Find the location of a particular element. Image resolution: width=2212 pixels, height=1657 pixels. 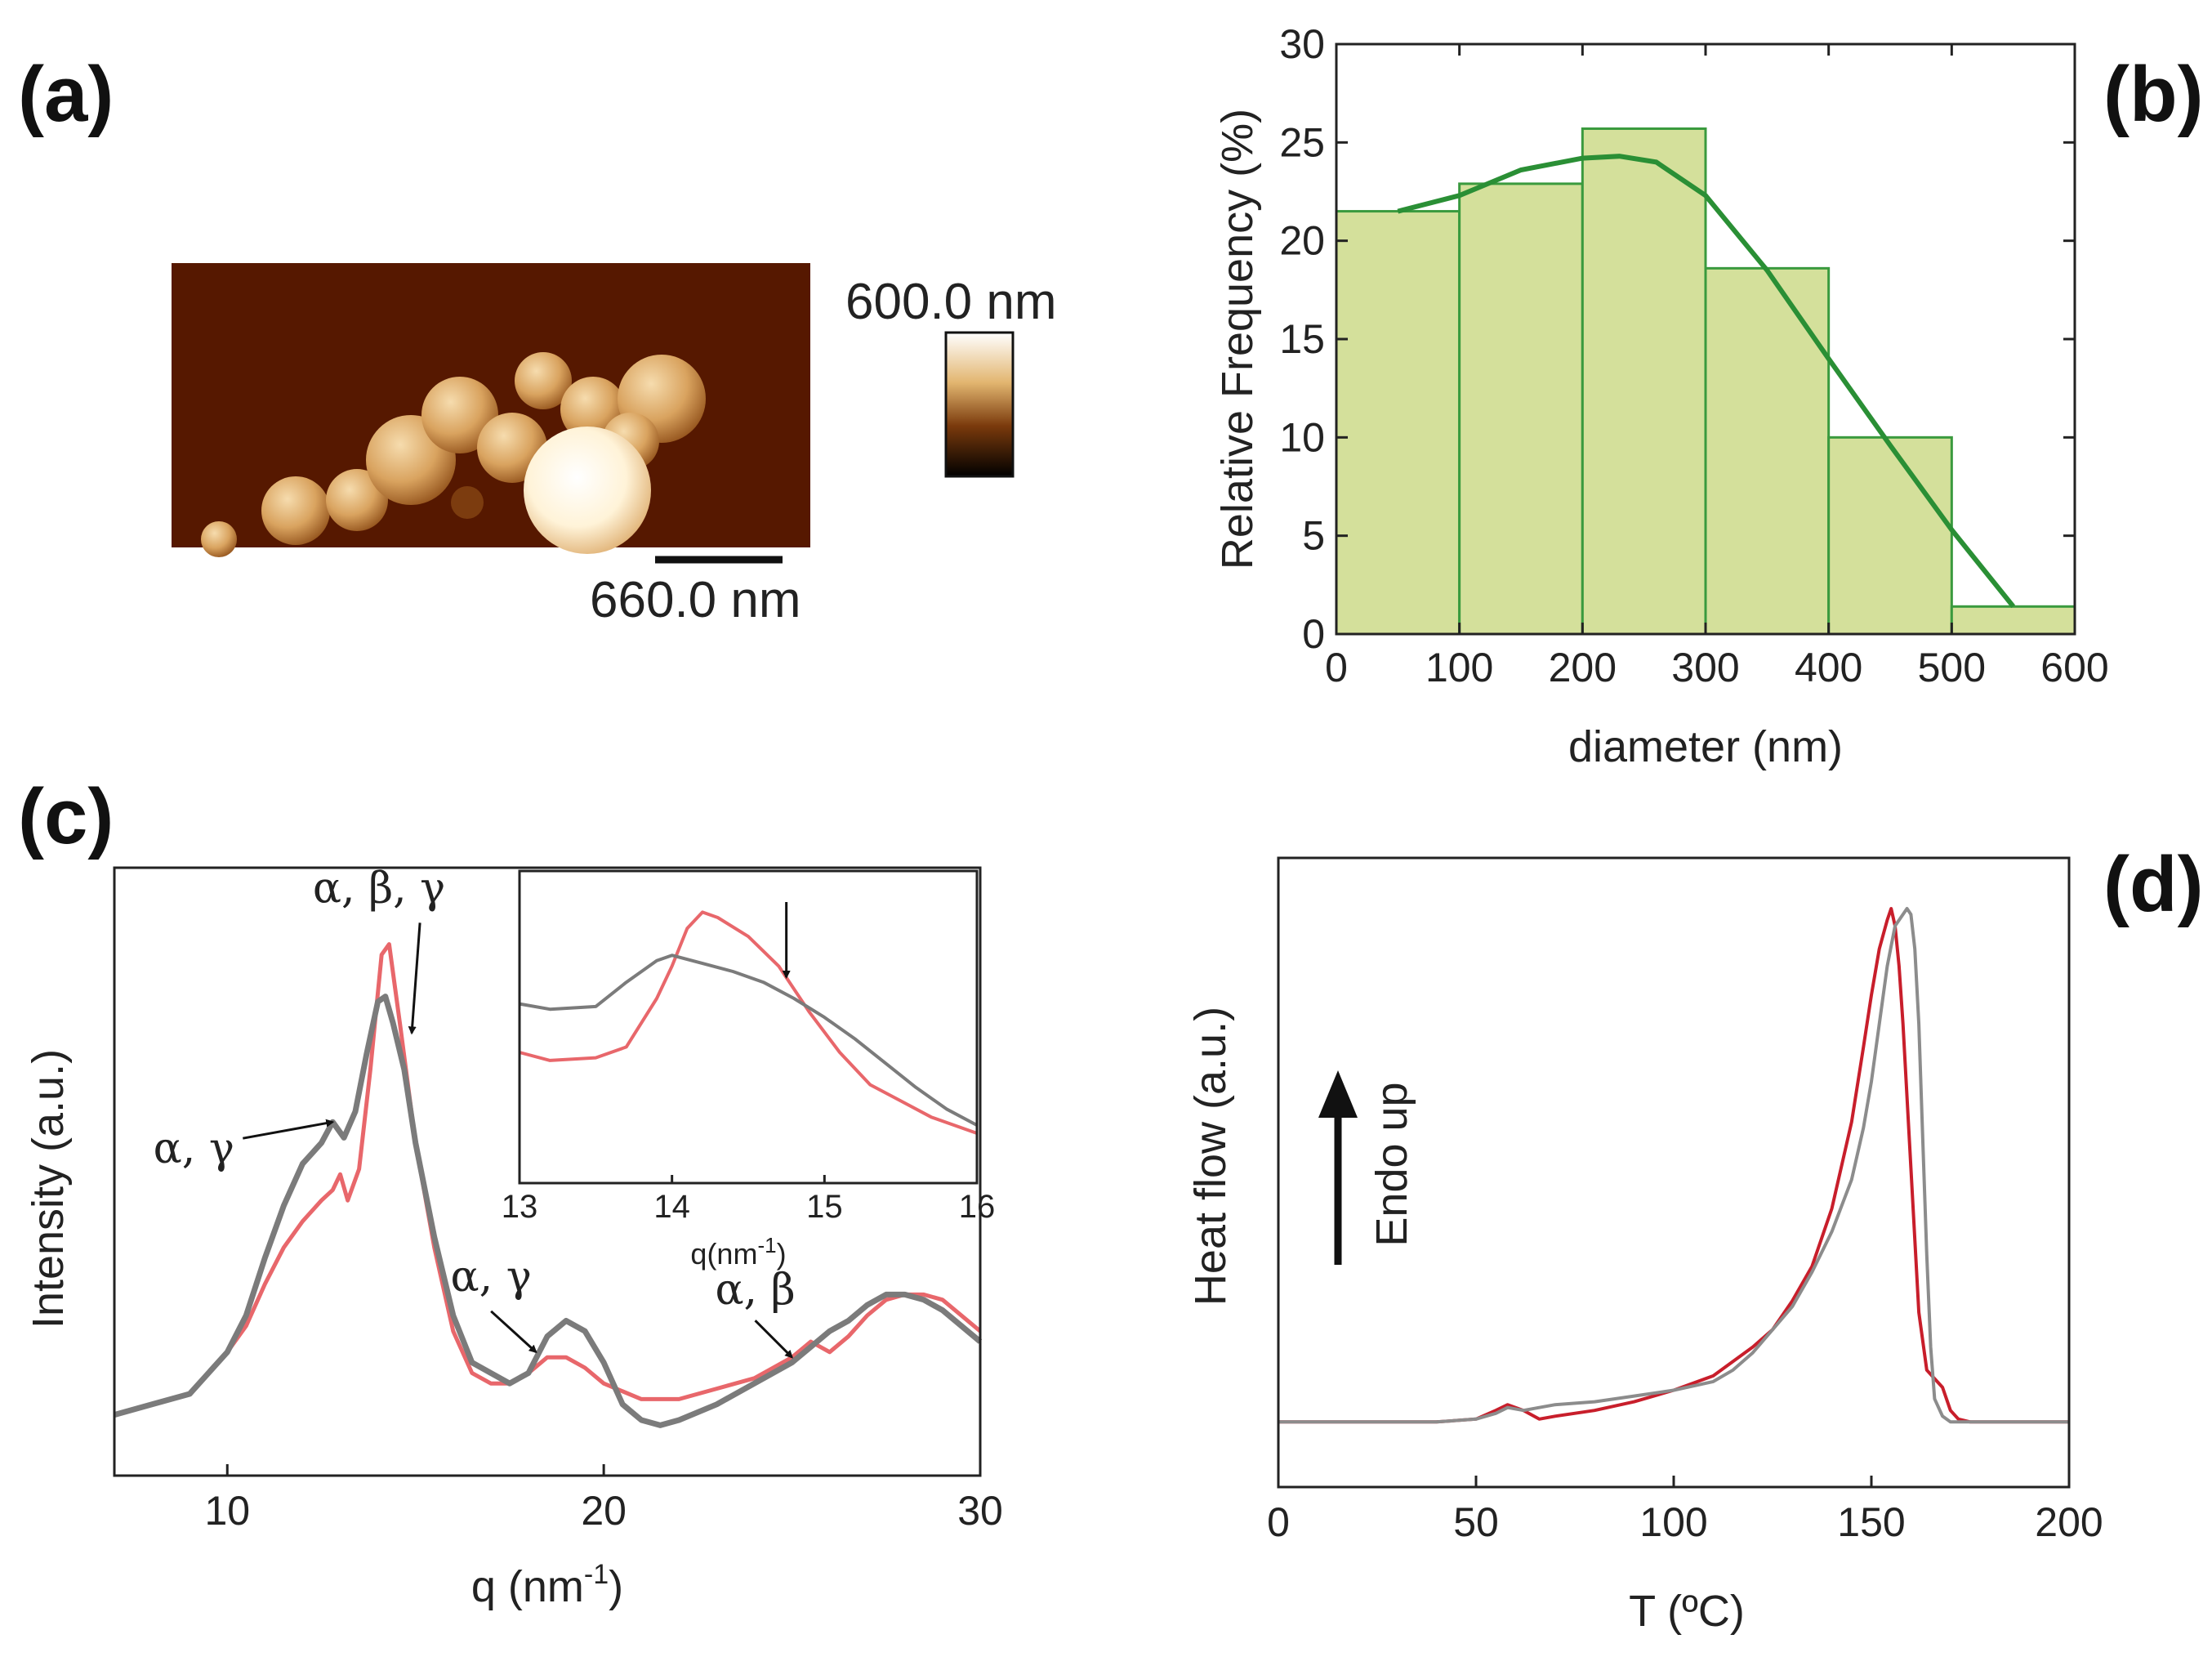

xrd-inset-background is located at coordinates (748, 1027).